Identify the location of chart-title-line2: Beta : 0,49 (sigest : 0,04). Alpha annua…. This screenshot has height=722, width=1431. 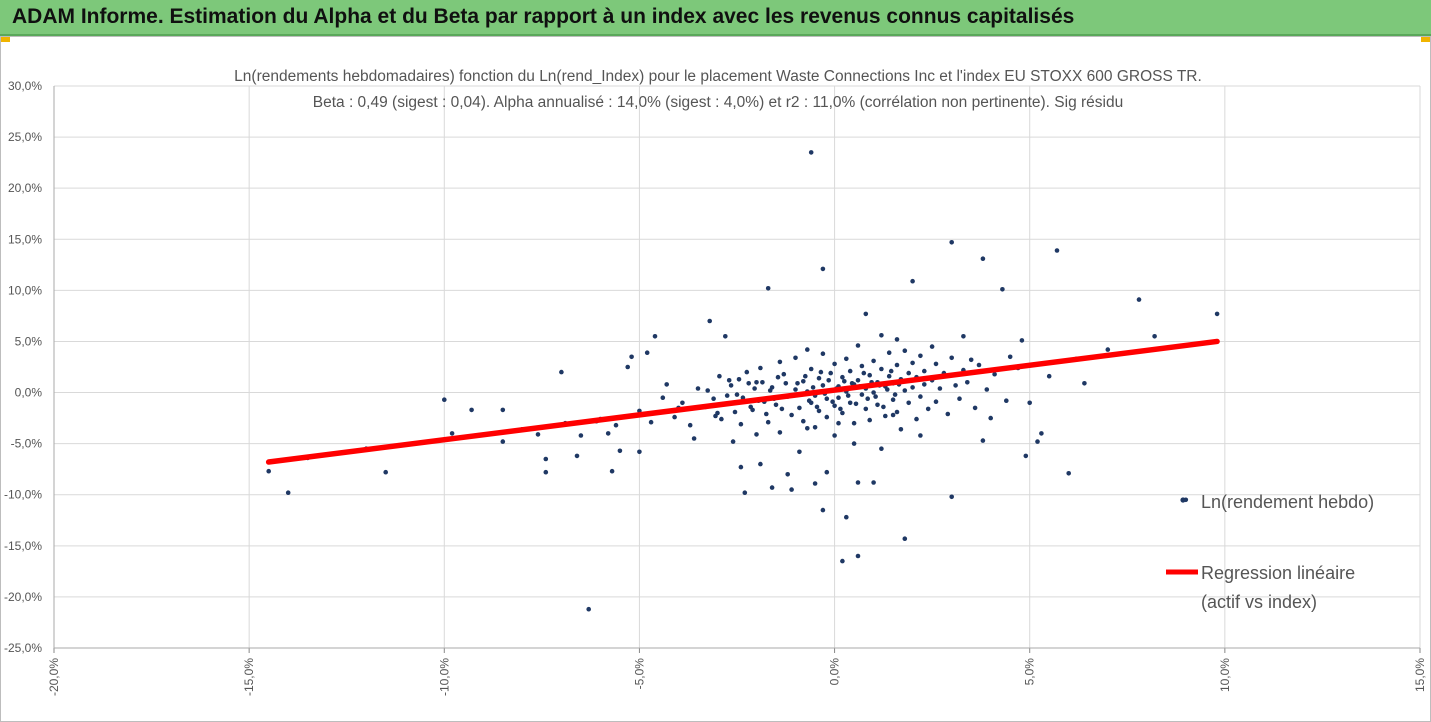
(718, 102).